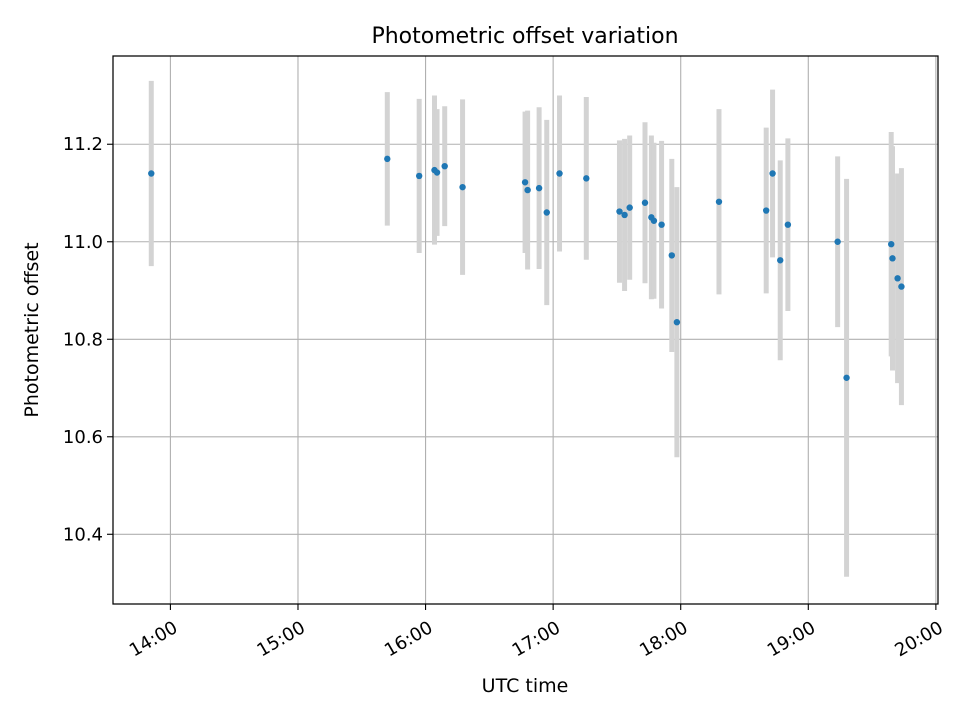 Image resolution: width=960 pixels, height=720 pixels. Describe the element at coordinates (32, 329) in the screenshot. I see `y-axis-label: Photometric offset` at that location.